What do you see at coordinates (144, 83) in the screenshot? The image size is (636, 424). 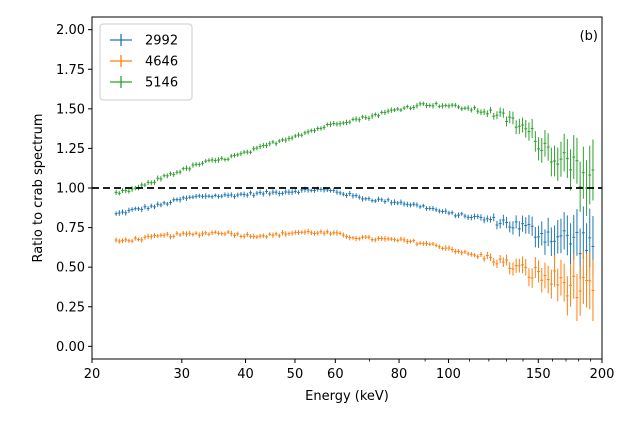 I see `legend-entry-5146: 5146` at bounding box center [144, 83].